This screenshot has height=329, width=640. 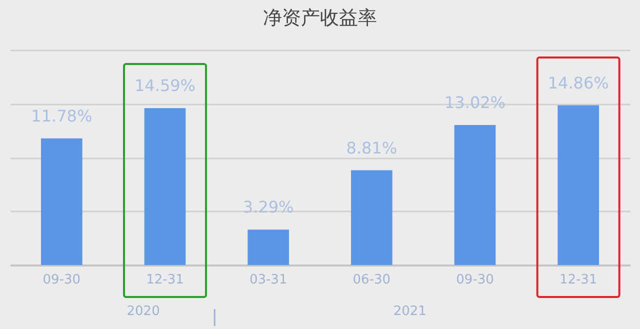 What do you see at coordinates (578, 82) in the screenshot?
I see `data-label: 14.86%` at bounding box center [578, 82].